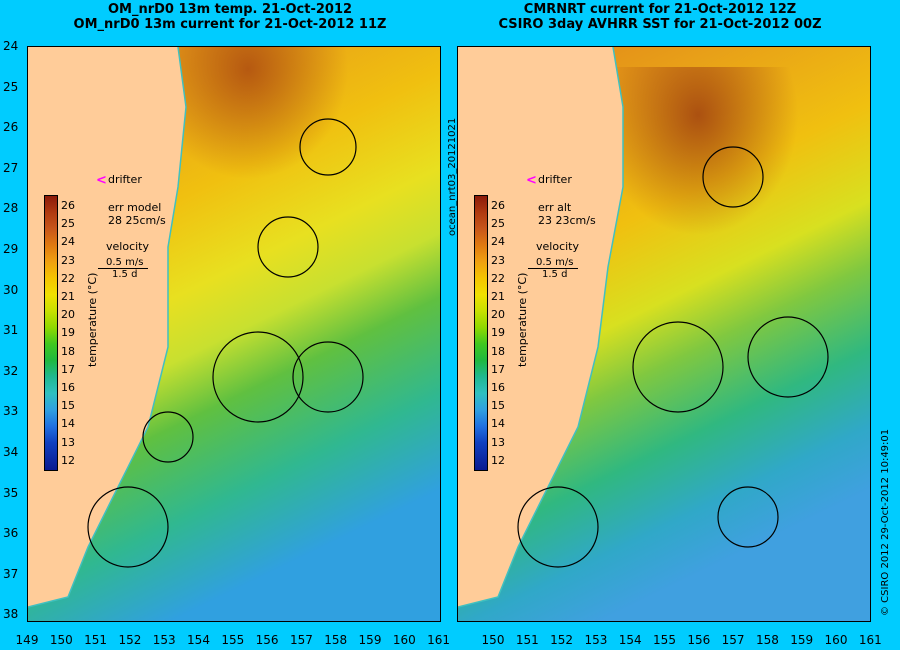 The image size is (900, 650). What do you see at coordinates (11, 533) in the screenshot?
I see `latitude-tick: 36` at bounding box center [11, 533].